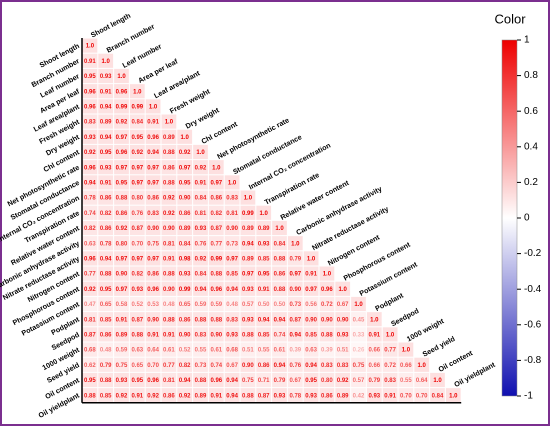  I want to click on cell-label: 0.81, so click(169, 381).